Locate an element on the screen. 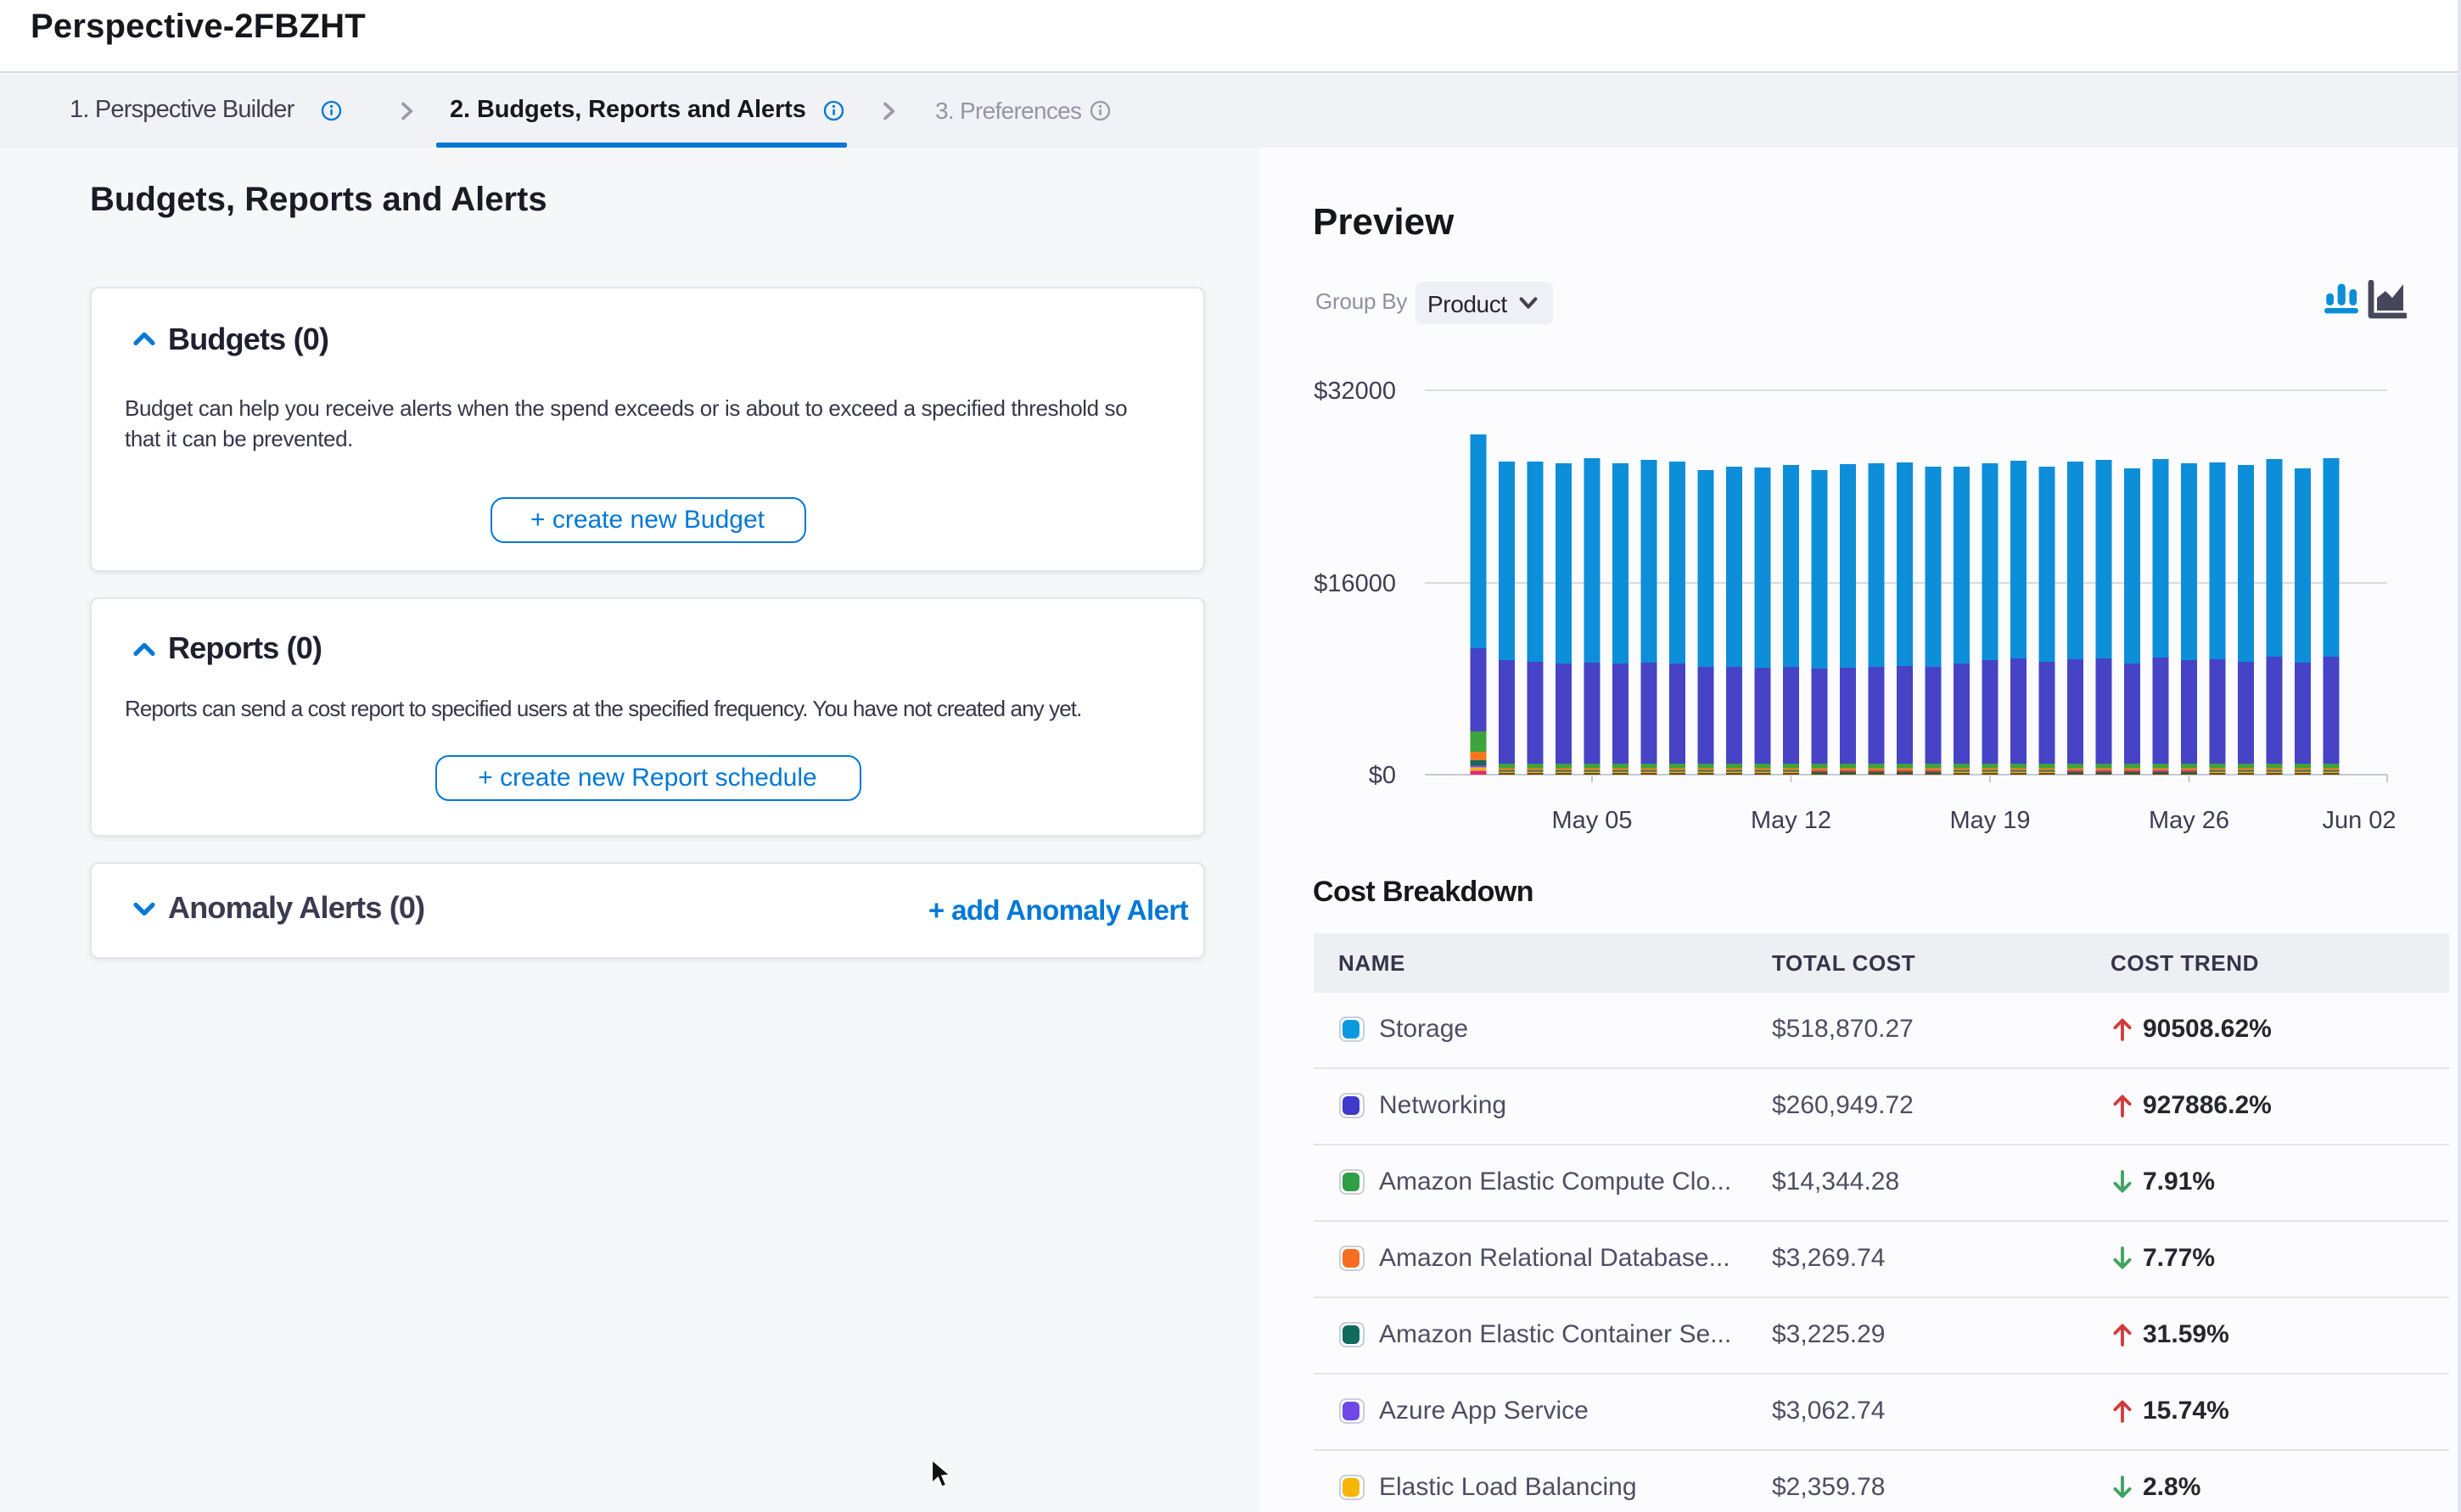 The height and width of the screenshot is (1512, 2461). svg-text: Jun 02 is located at coordinates (2359, 821).